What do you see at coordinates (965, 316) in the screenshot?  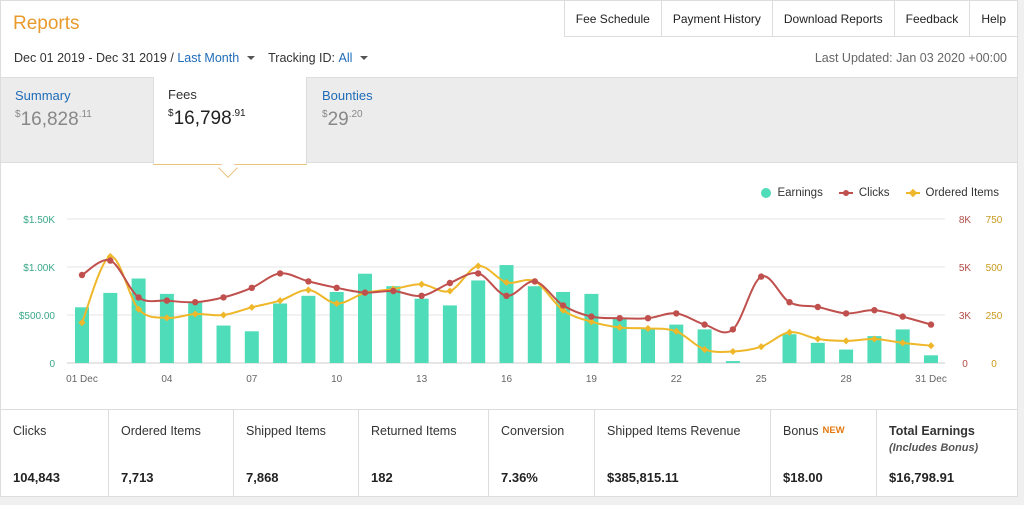 I see `y-tick-label-clicks: 3K` at bounding box center [965, 316].